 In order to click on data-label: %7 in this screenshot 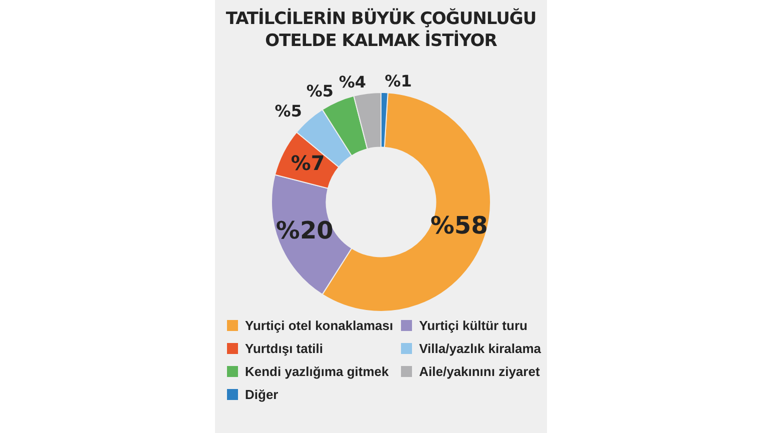, I will do `click(307, 162)`.